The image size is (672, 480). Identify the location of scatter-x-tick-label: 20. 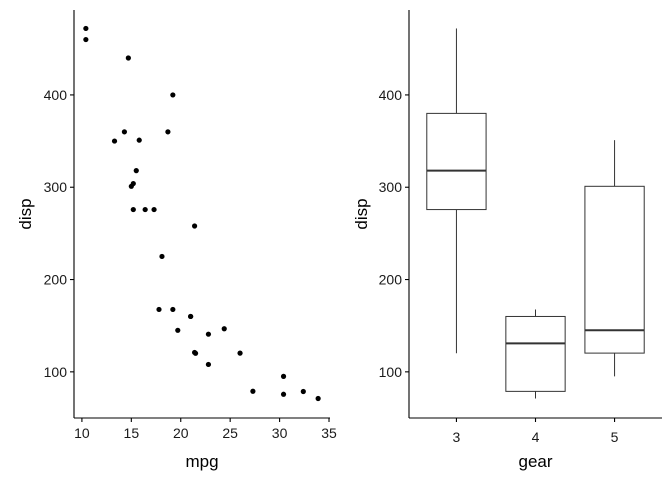
(181, 433).